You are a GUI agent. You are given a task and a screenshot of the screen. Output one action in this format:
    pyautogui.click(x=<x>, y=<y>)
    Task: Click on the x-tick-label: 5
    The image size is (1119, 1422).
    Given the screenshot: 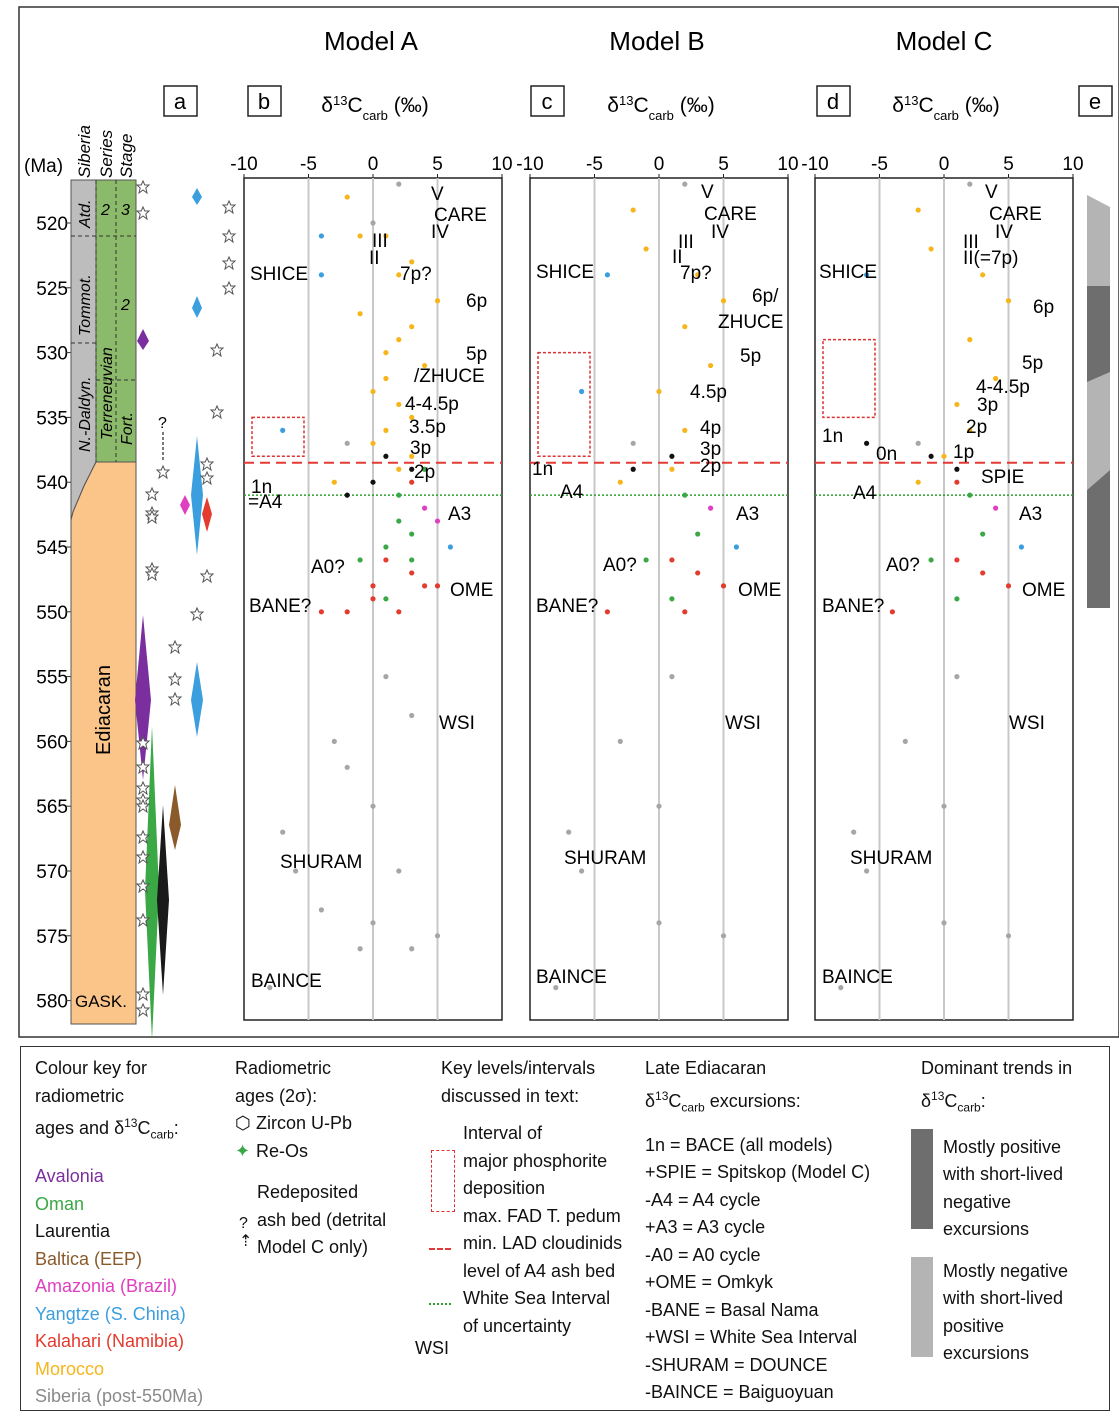 What is the action you would take?
    pyautogui.click(x=437, y=164)
    